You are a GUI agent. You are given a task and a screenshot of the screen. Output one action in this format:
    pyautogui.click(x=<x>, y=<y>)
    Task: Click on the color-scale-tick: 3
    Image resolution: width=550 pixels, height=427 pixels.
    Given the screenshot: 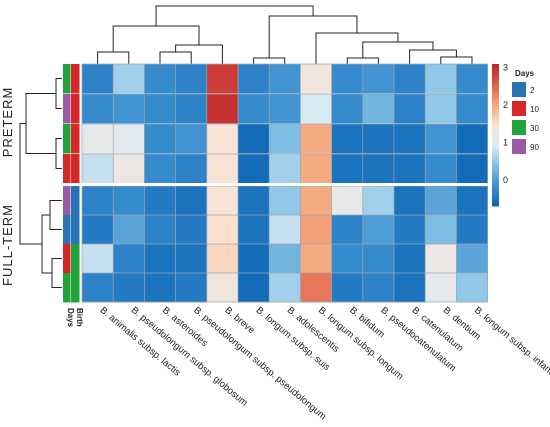 What is the action you would take?
    pyautogui.click(x=505, y=68)
    